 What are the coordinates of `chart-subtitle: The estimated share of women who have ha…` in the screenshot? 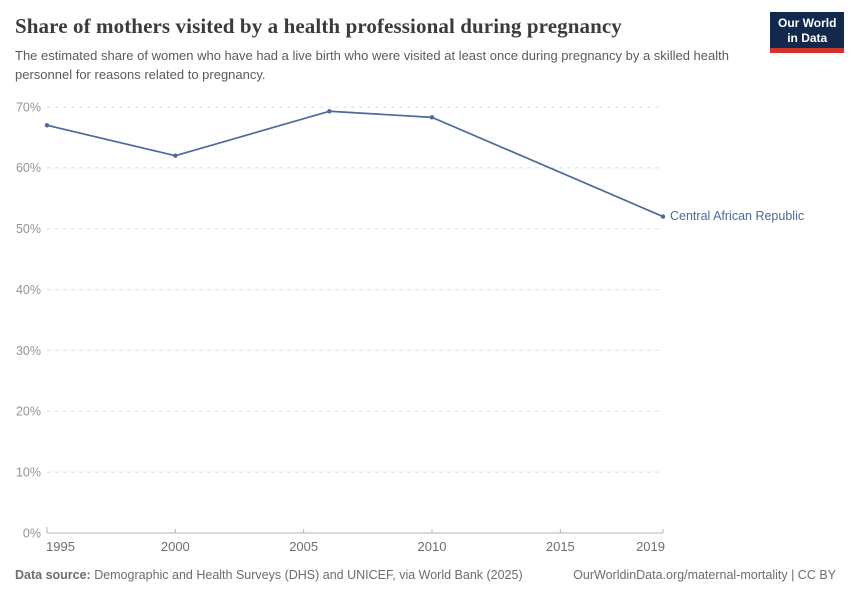 It's located at (372, 65).